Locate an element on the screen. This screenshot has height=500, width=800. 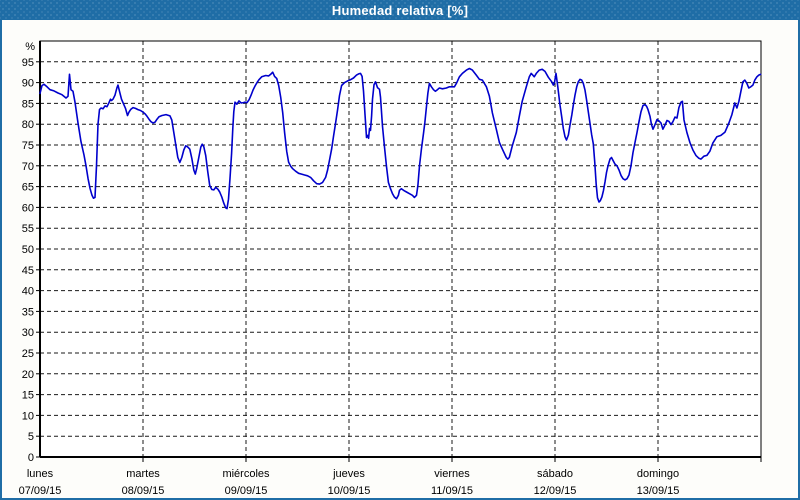
y-tick-label: 55 is located at coordinates (28, 229).